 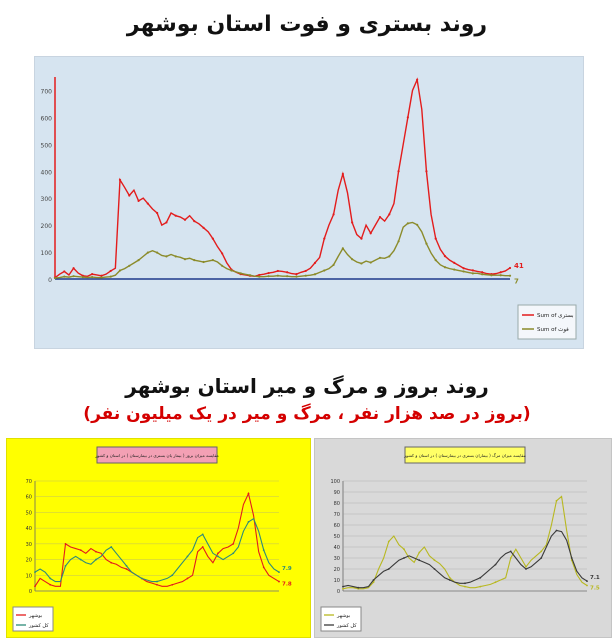 What do you see at coordinates (519, 266) in the screenshot?
I see `end-label-0: 41` at bounding box center [519, 266].